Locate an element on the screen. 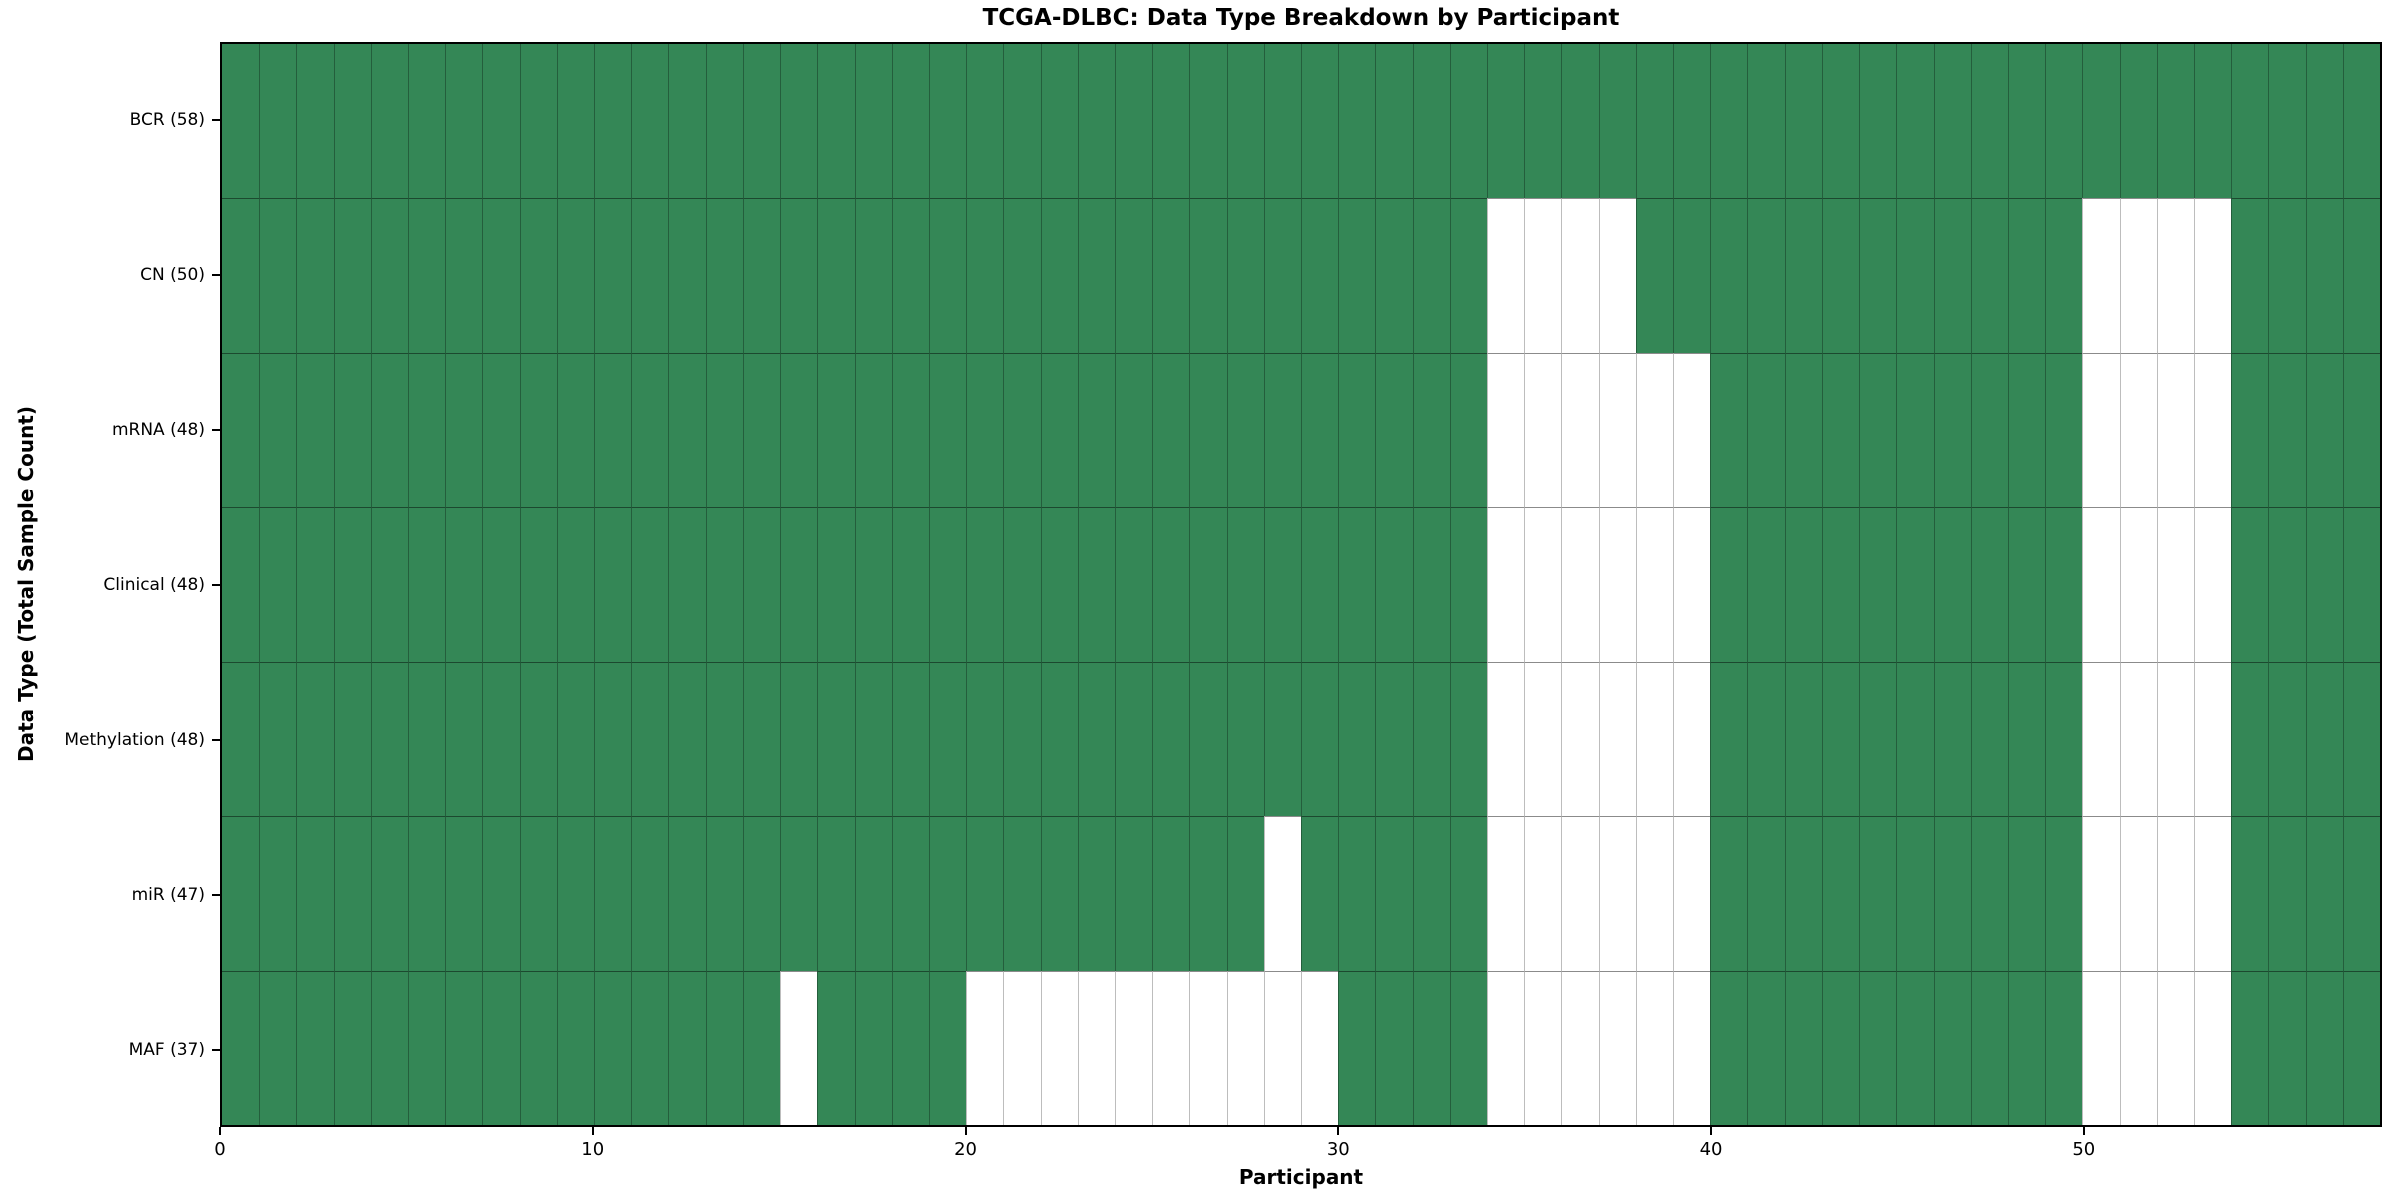 Image resolution: width=2400 pixels, height=1200 pixels. x-tick-label: 0 is located at coordinates (220, 1149).